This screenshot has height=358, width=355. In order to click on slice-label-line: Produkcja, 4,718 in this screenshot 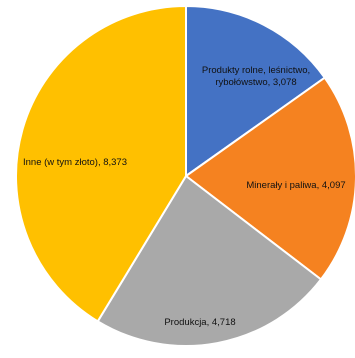, I will do `click(199, 322)`.